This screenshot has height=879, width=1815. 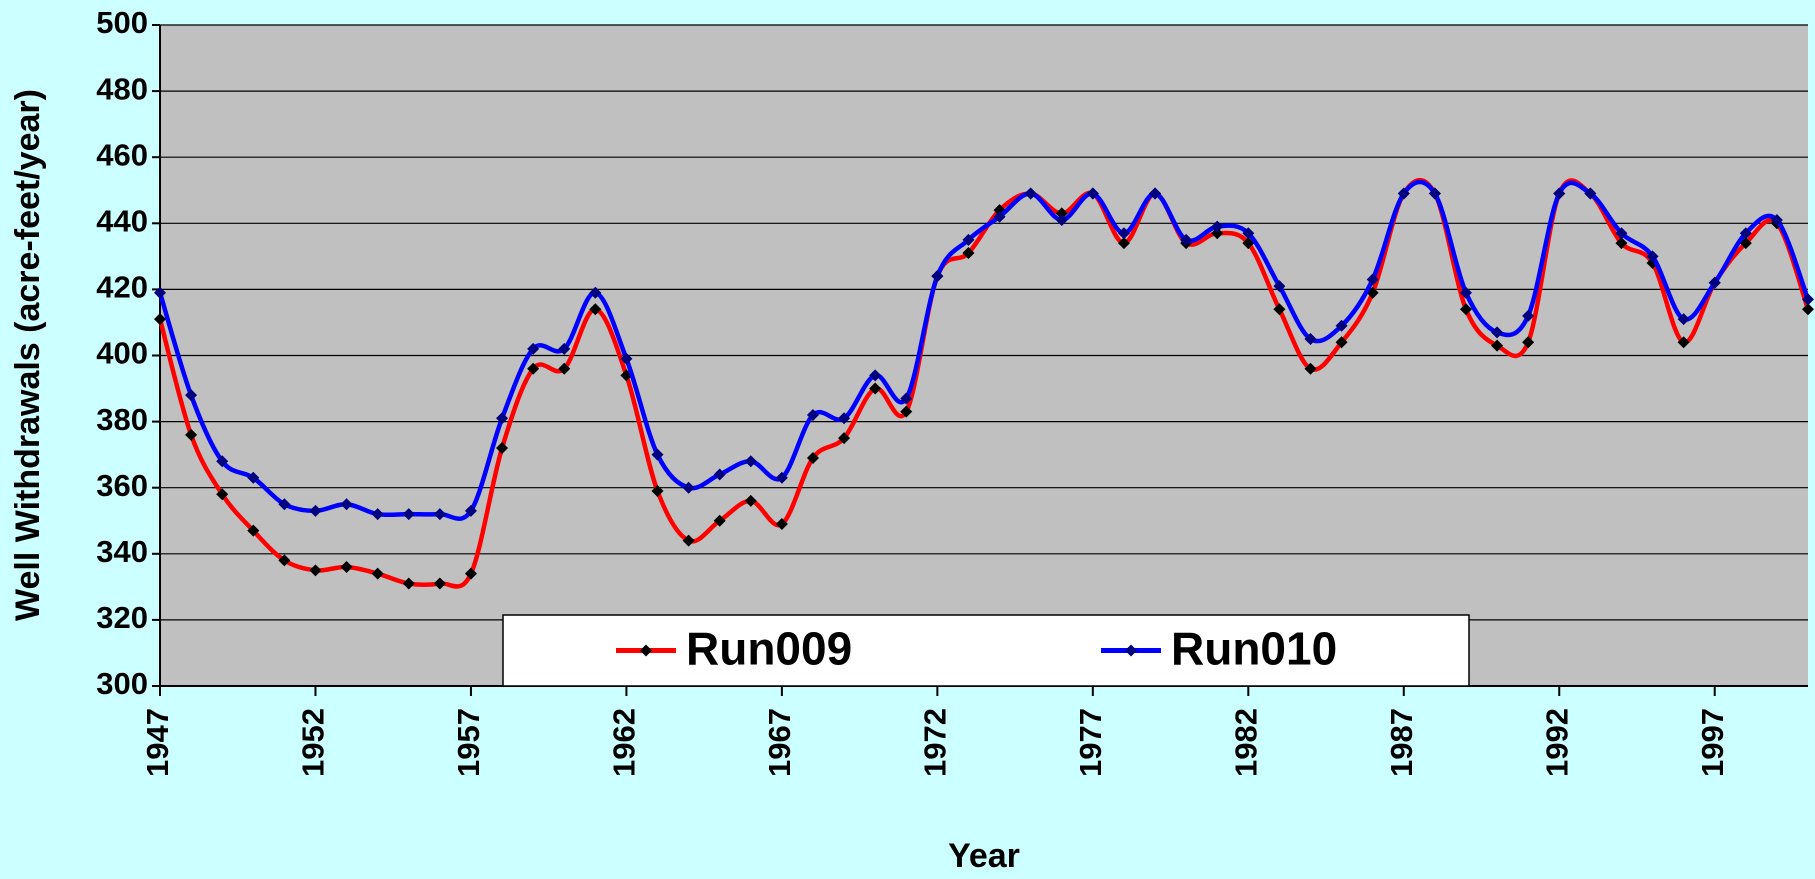 What do you see at coordinates (984, 856) in the screenshot?
I see `x-axis-title: Year` at bounding box center [984, 856].